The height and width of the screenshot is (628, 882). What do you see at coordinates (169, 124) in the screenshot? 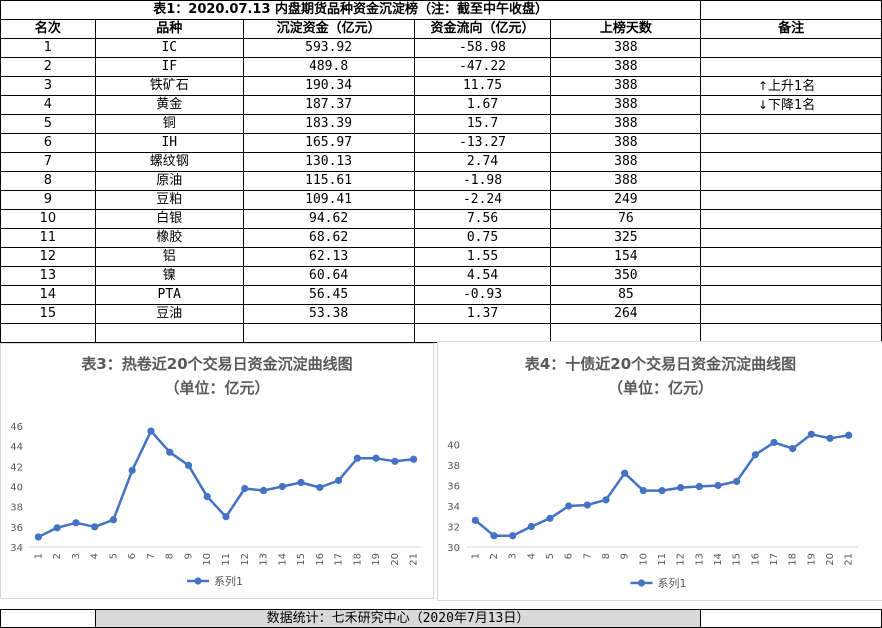
I see `variety-cell: 铜` at bounding box center [169, 124].